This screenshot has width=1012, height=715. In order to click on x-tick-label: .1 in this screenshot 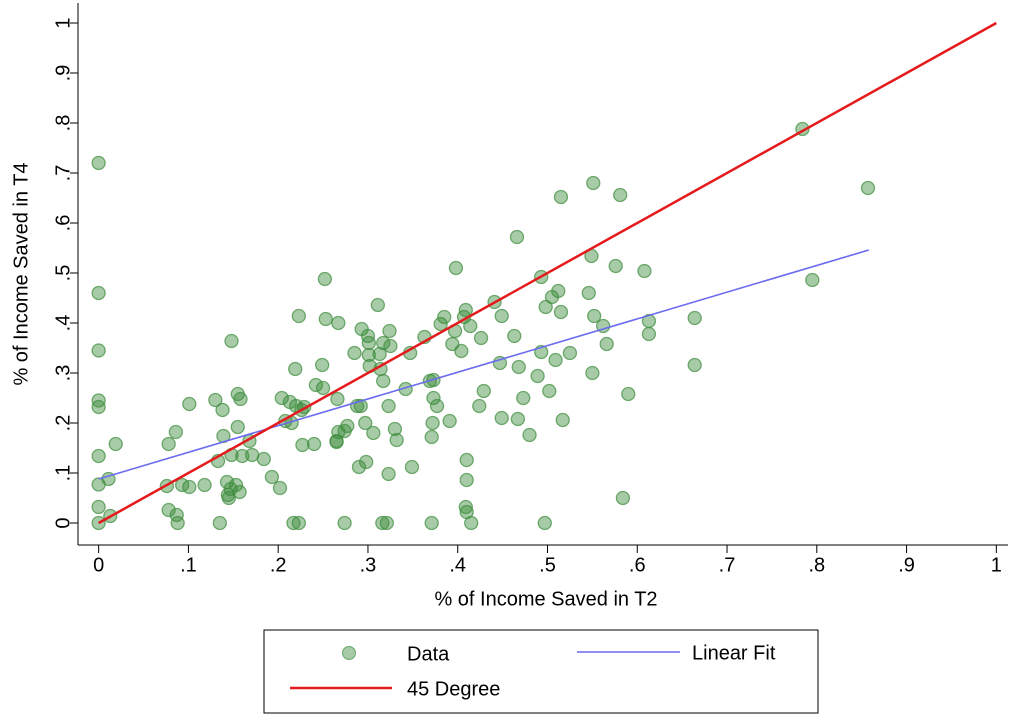, I will do `click(188, 565)`.